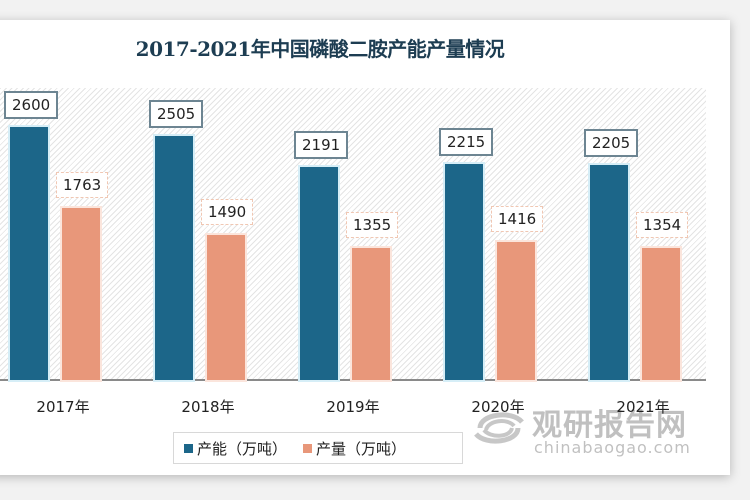 The width and height of the screenshot is (750, 500). Describe the element at coordinates (353, 407) in the screenshot. I see `x-tick-label: 2019年` at that location.